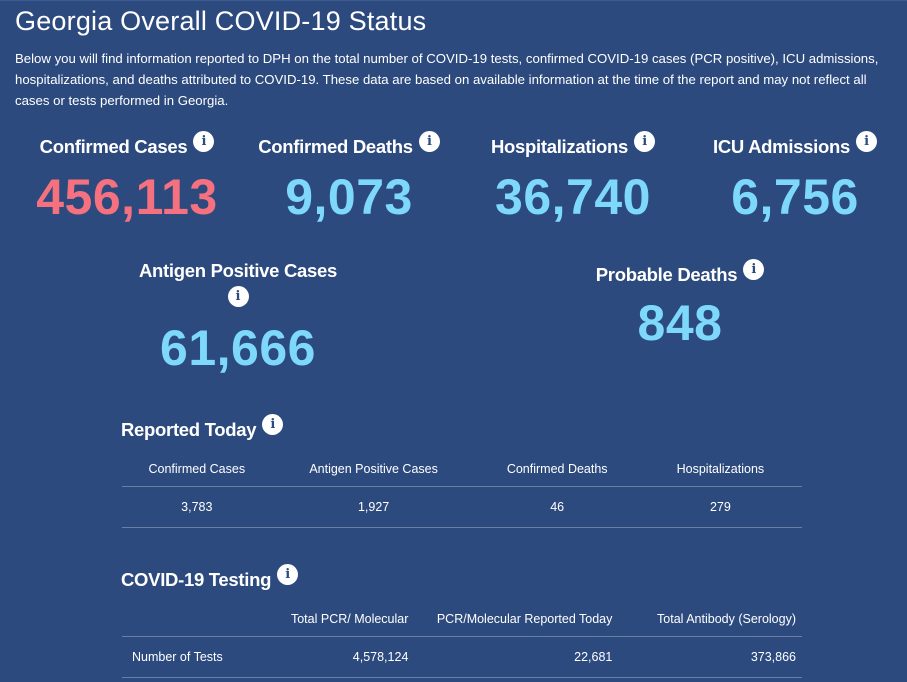 This screenshot has width=907, height=682. Describe the element at coordinates (373, 469) in the screenshot. I see `column-header: Antigen Positive Cases` at that location.